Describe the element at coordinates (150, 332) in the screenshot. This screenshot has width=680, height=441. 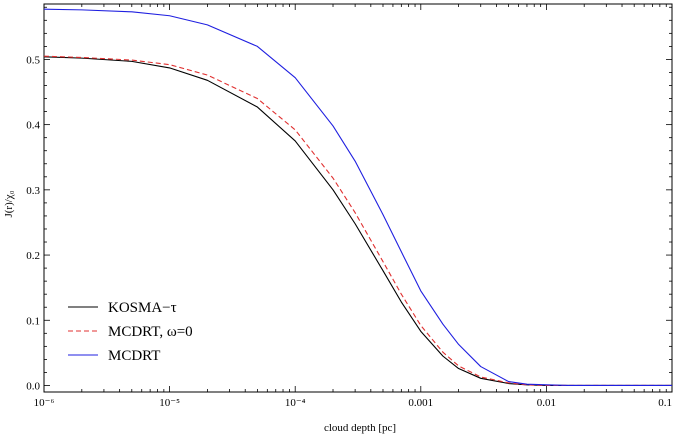
I see `legend-label: MCDRT, ω=0` at that location.